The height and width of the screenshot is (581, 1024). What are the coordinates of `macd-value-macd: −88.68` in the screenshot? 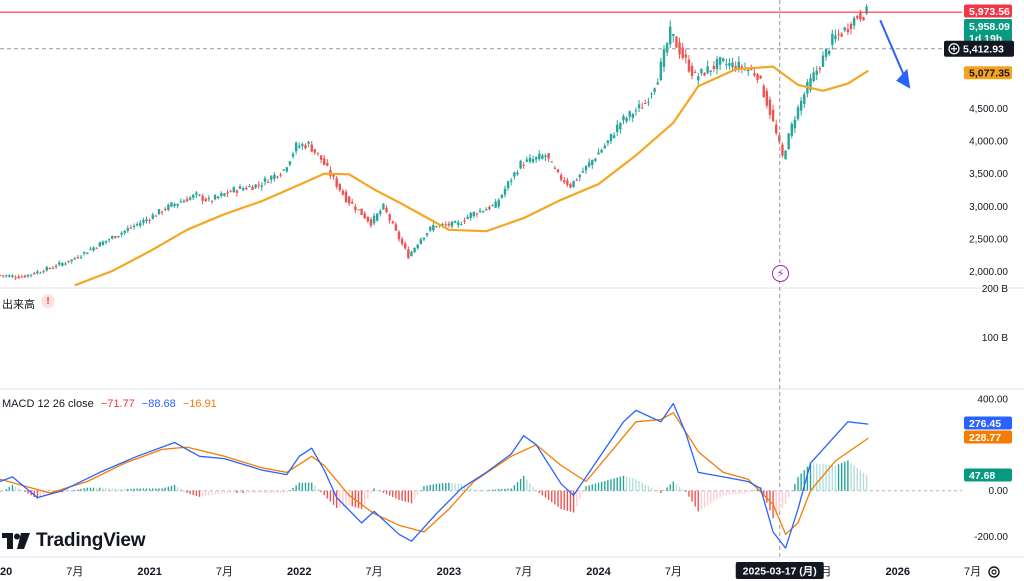 It's located at (158, 404).